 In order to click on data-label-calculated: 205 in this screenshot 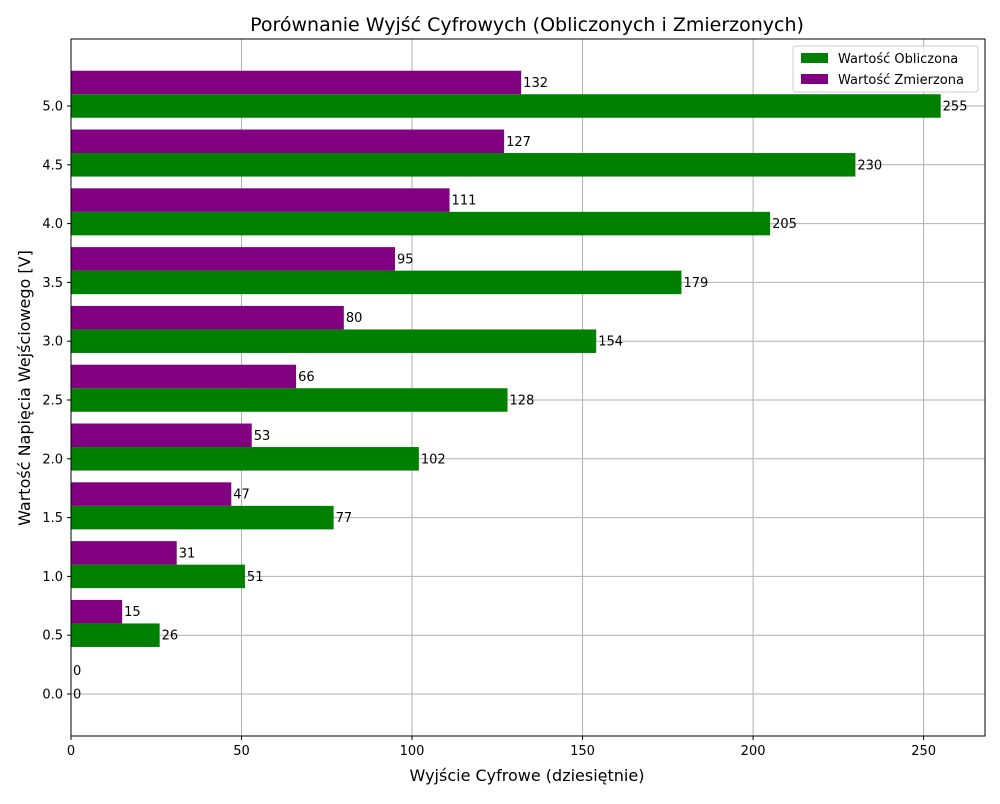, I will do `click(784, 224)`.